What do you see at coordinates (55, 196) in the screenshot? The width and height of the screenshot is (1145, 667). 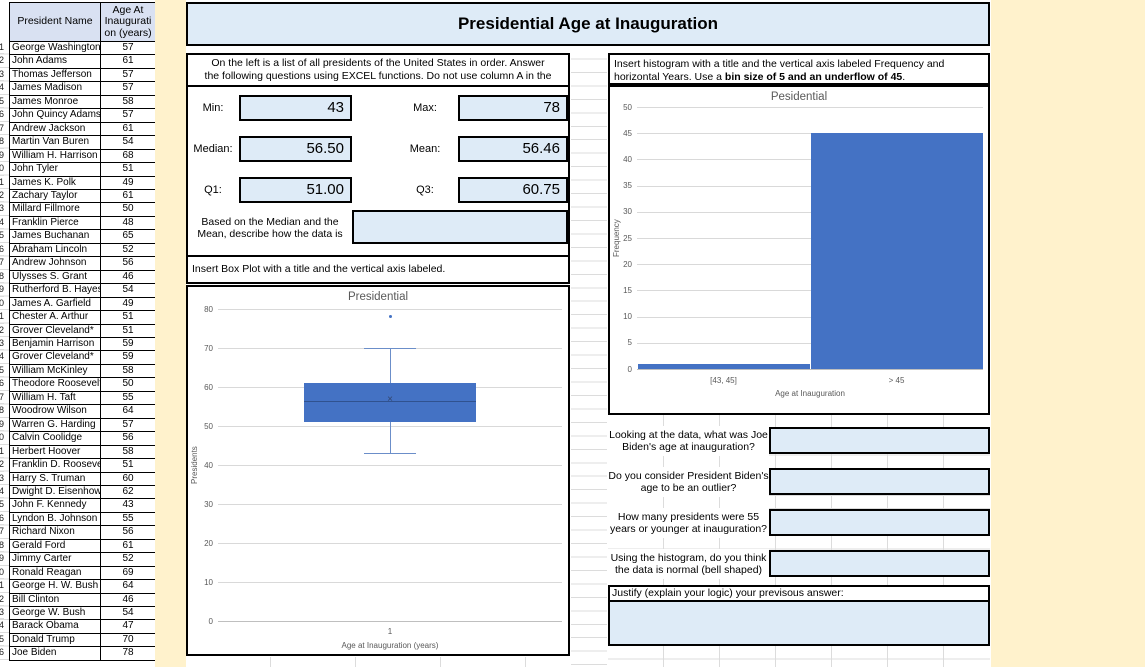 I see `president-name-cell: Zachary Taylor` at bounding box center [55, 196].